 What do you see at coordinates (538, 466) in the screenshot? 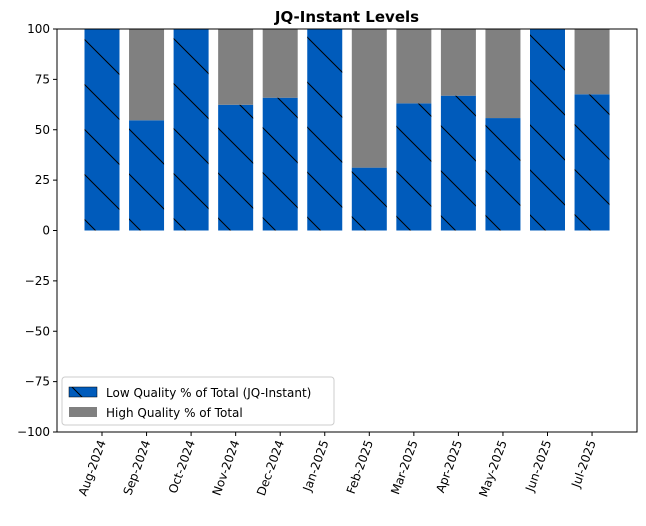
I see `x-tick-label: Jun-2025` at bounding box center [538, 466].